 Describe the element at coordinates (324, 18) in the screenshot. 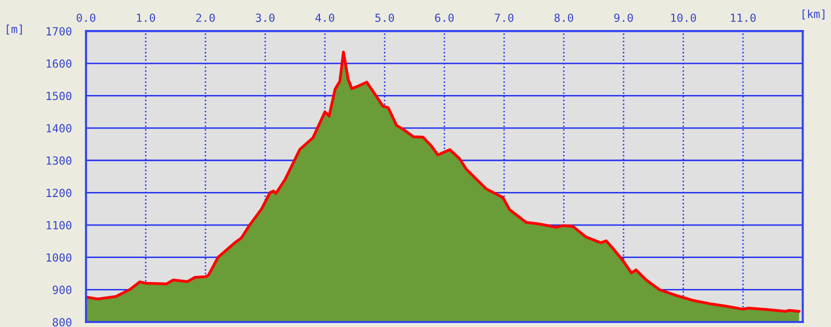

I see `x-tick-label: 4.0` at that location.